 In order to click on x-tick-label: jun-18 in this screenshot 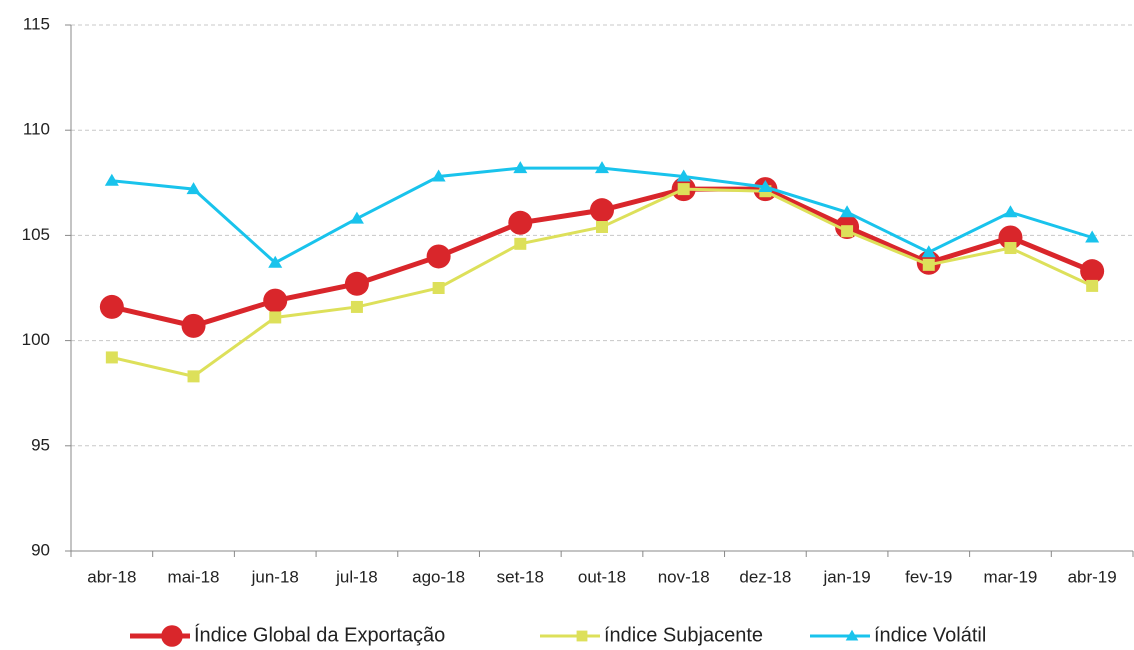, I will do `click(275, 576)`.